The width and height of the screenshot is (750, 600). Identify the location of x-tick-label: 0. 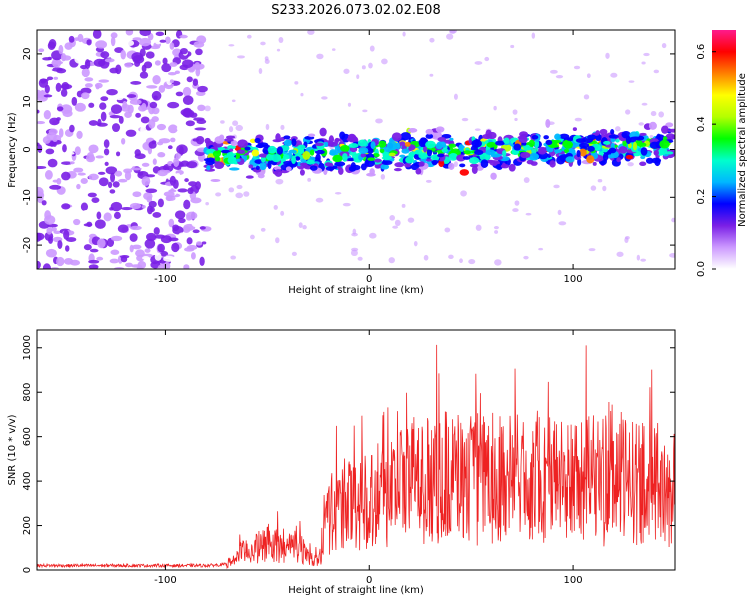
(369, 279).